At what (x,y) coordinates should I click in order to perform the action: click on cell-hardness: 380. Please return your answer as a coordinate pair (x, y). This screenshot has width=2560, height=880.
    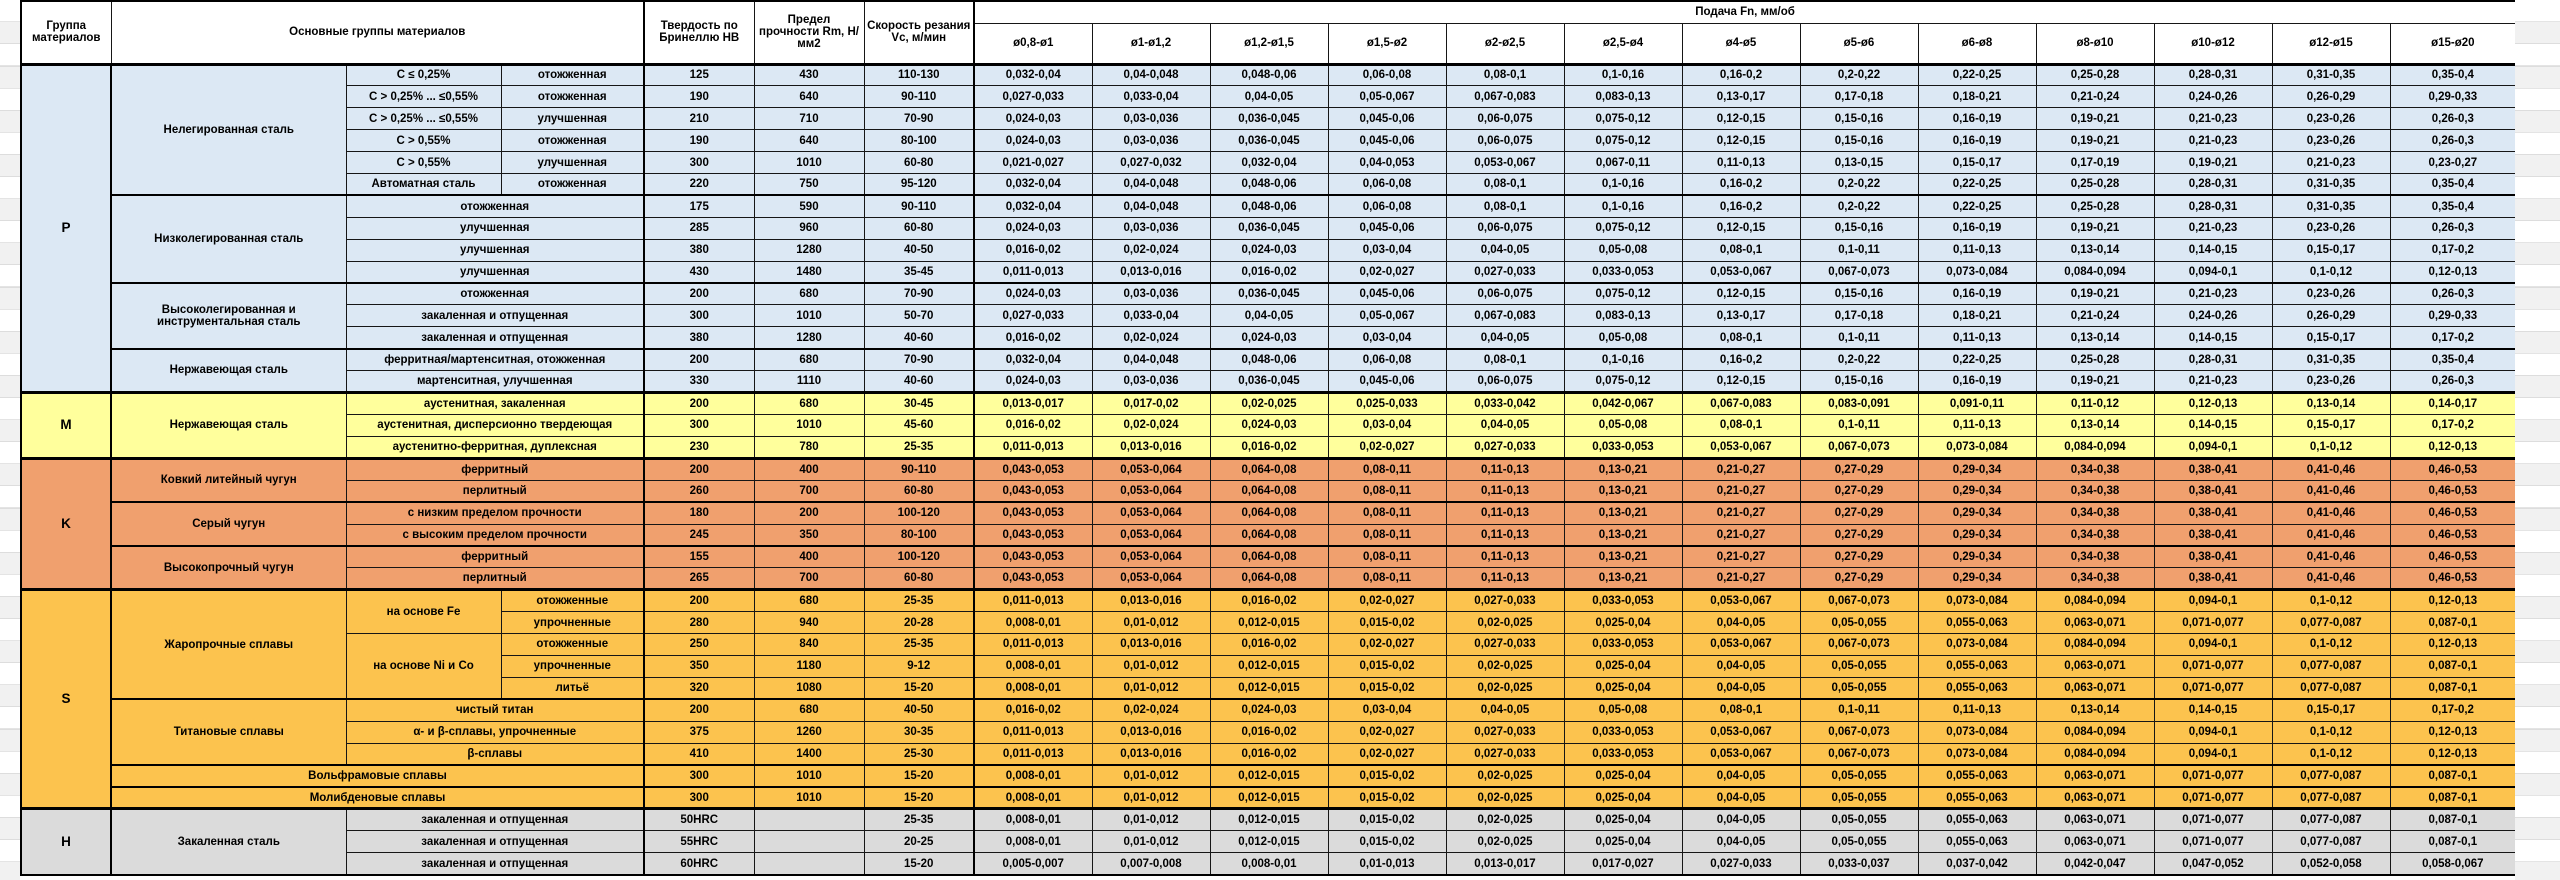
    Looking at the image, I should click on (699, 250).